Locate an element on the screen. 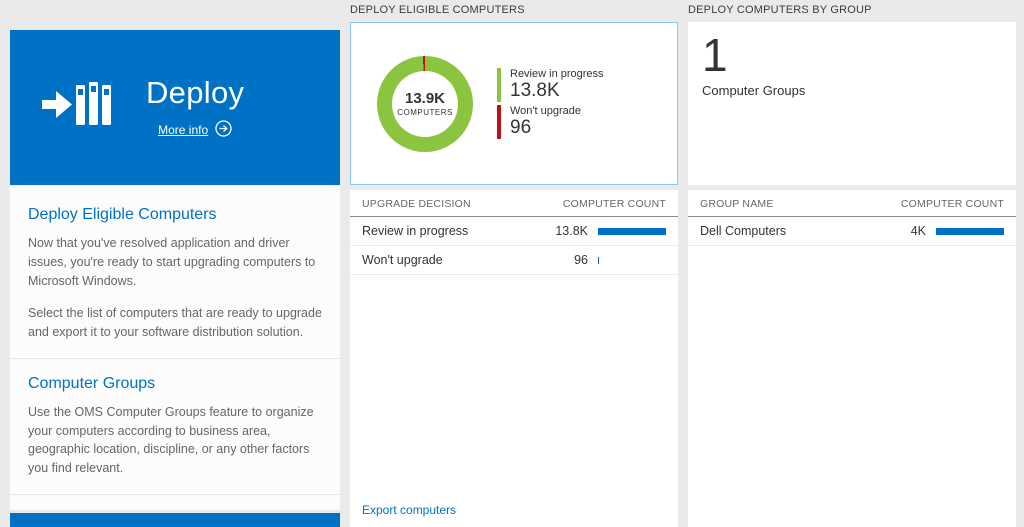 This screenshot has height=527, width=1024. legend-label: Won't upgrade is located at coordinates (546, 111).